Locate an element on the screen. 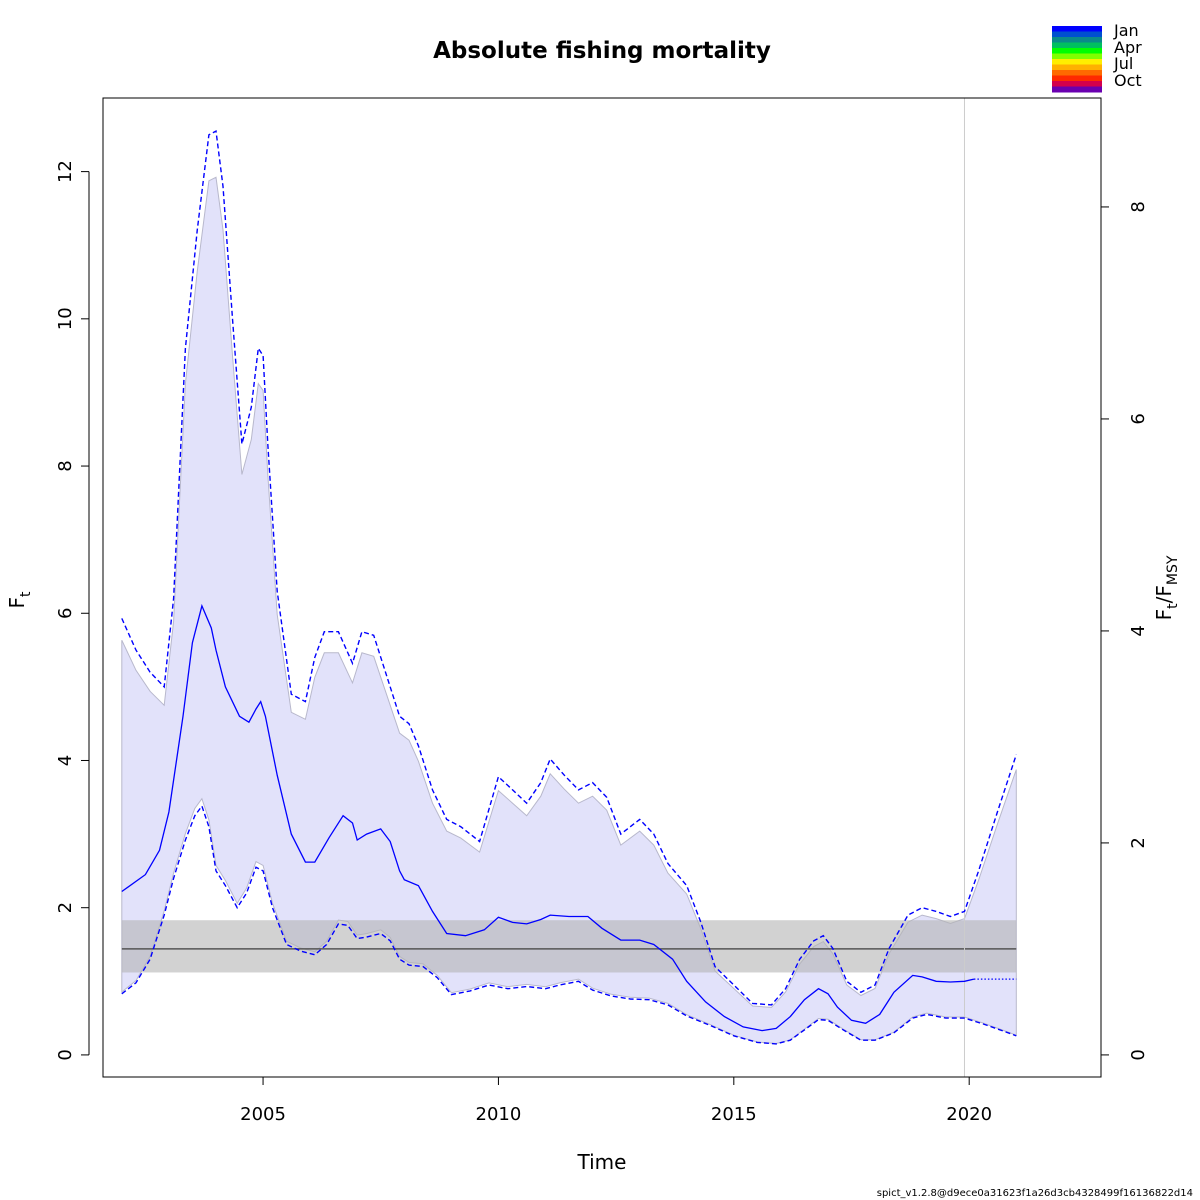 The height and width of the screenshot is (1200, 1200). y-tick-label: 0 is located at coordinates (65, 1054).